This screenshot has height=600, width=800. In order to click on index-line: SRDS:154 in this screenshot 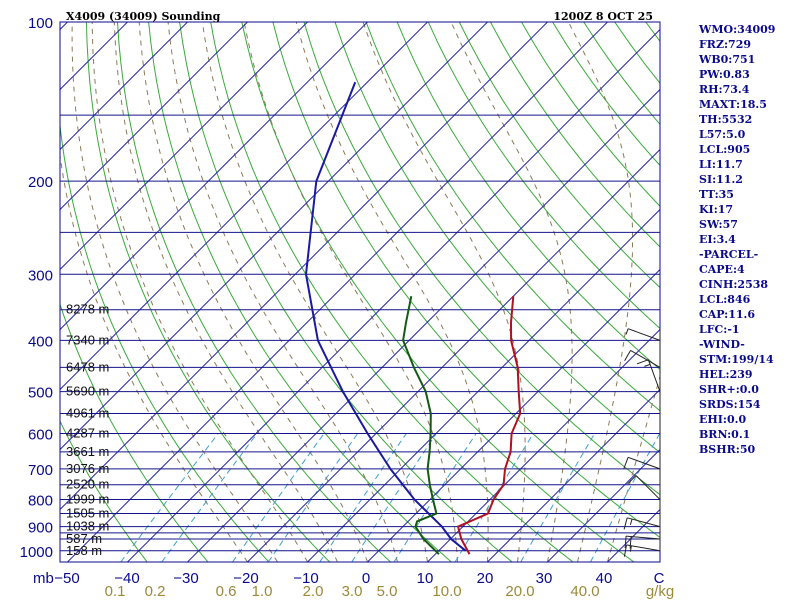, I will do `click(730, 404)`.